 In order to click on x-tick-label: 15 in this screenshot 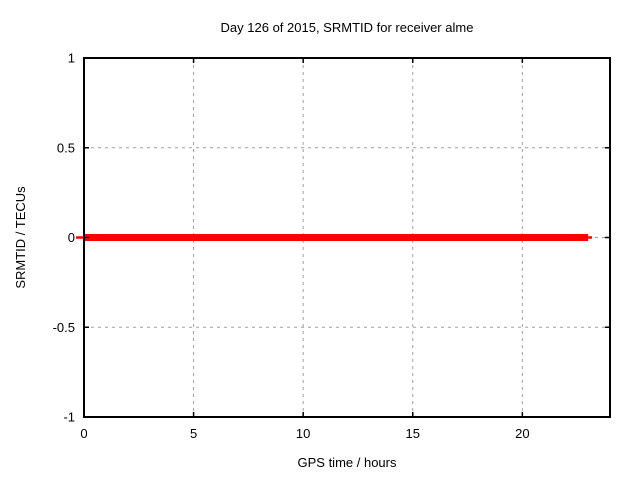, I will do `click(413, 433)`.